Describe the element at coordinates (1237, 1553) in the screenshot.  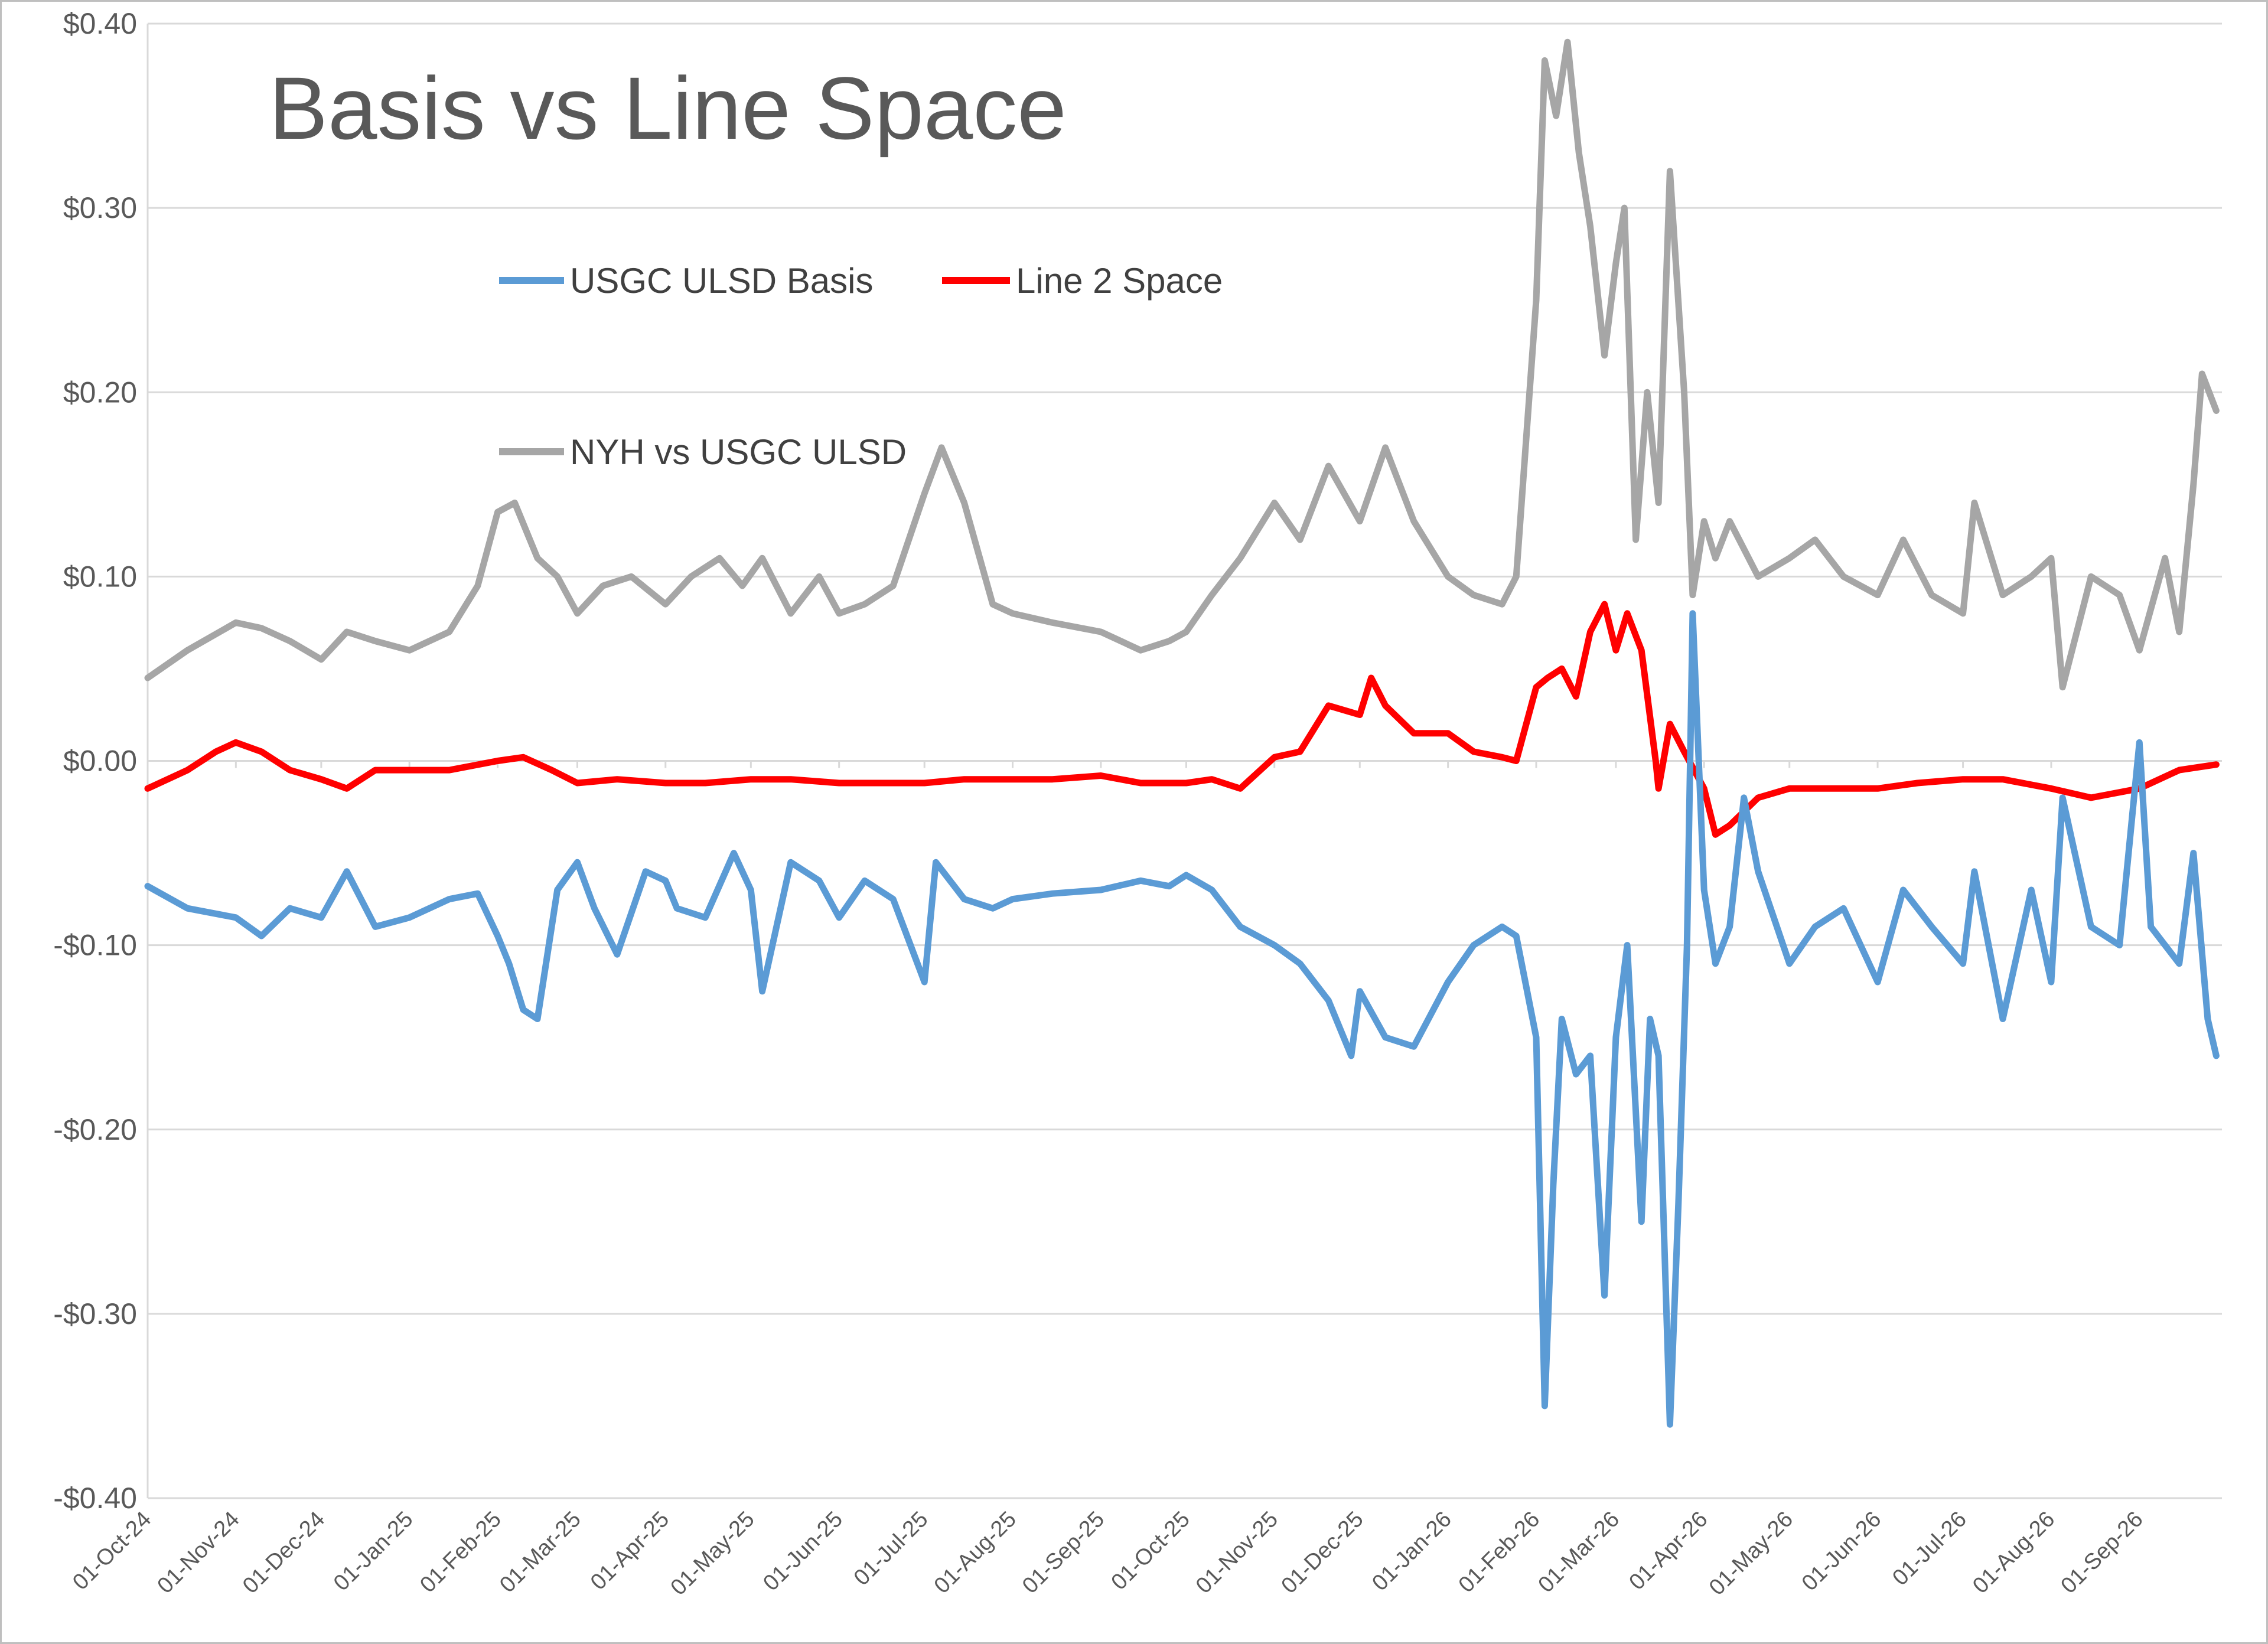
I see `x-tick-label: 01-Nov-25` at that location.